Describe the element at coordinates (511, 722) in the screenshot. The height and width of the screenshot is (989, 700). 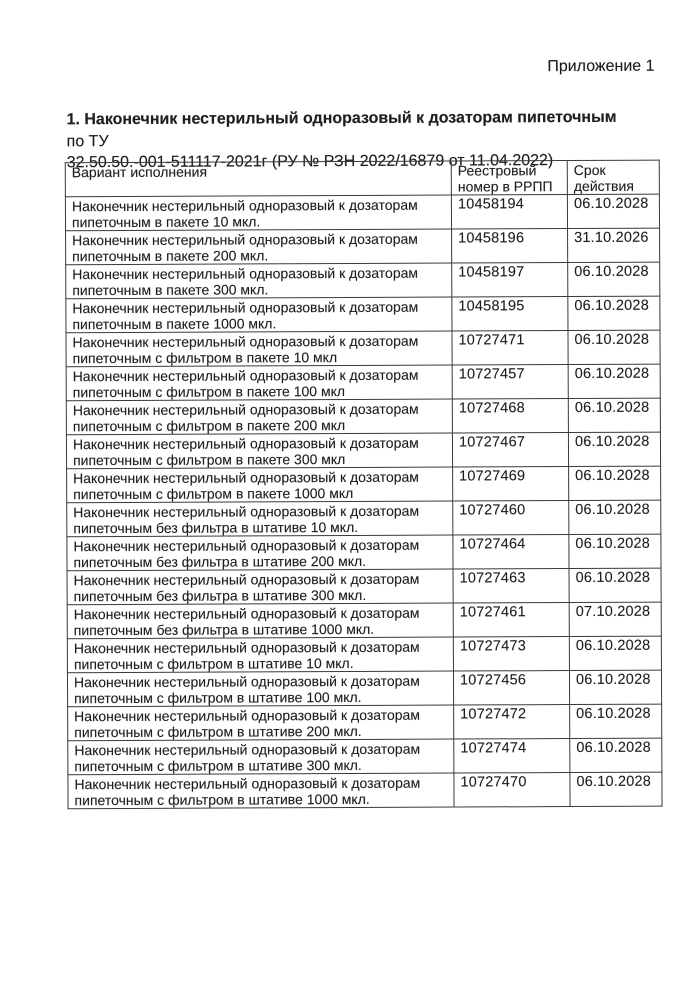
I see `registry-number-cell: 10727472` at that location.